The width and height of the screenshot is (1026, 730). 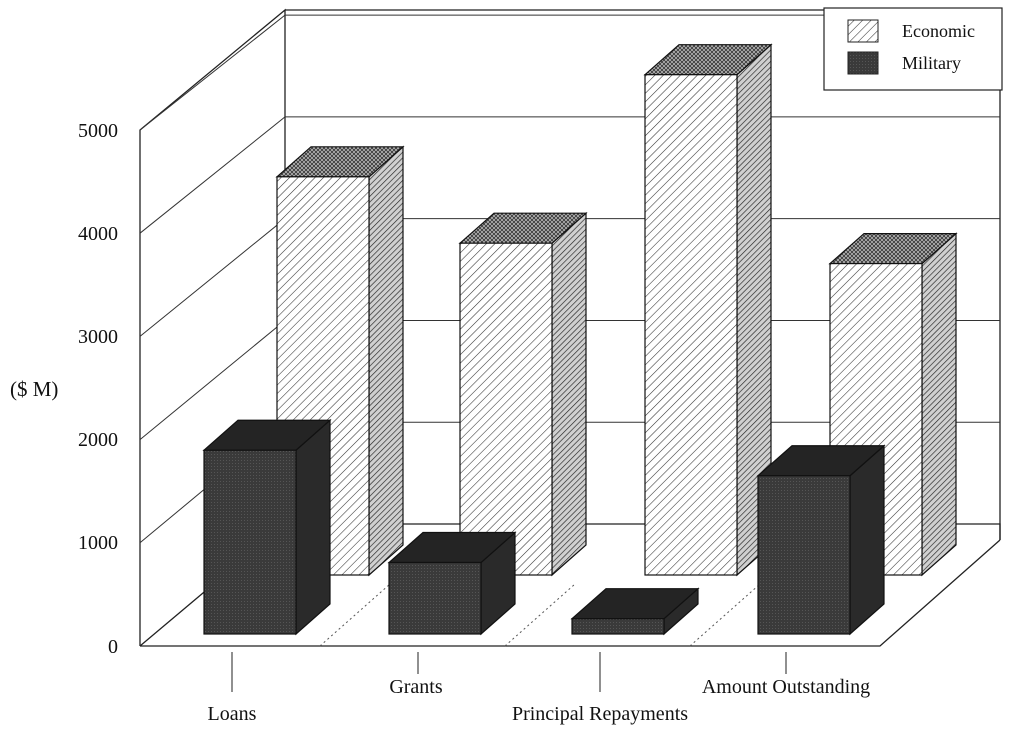 I want to click on floor-dividers, so click(x=540, y=615).